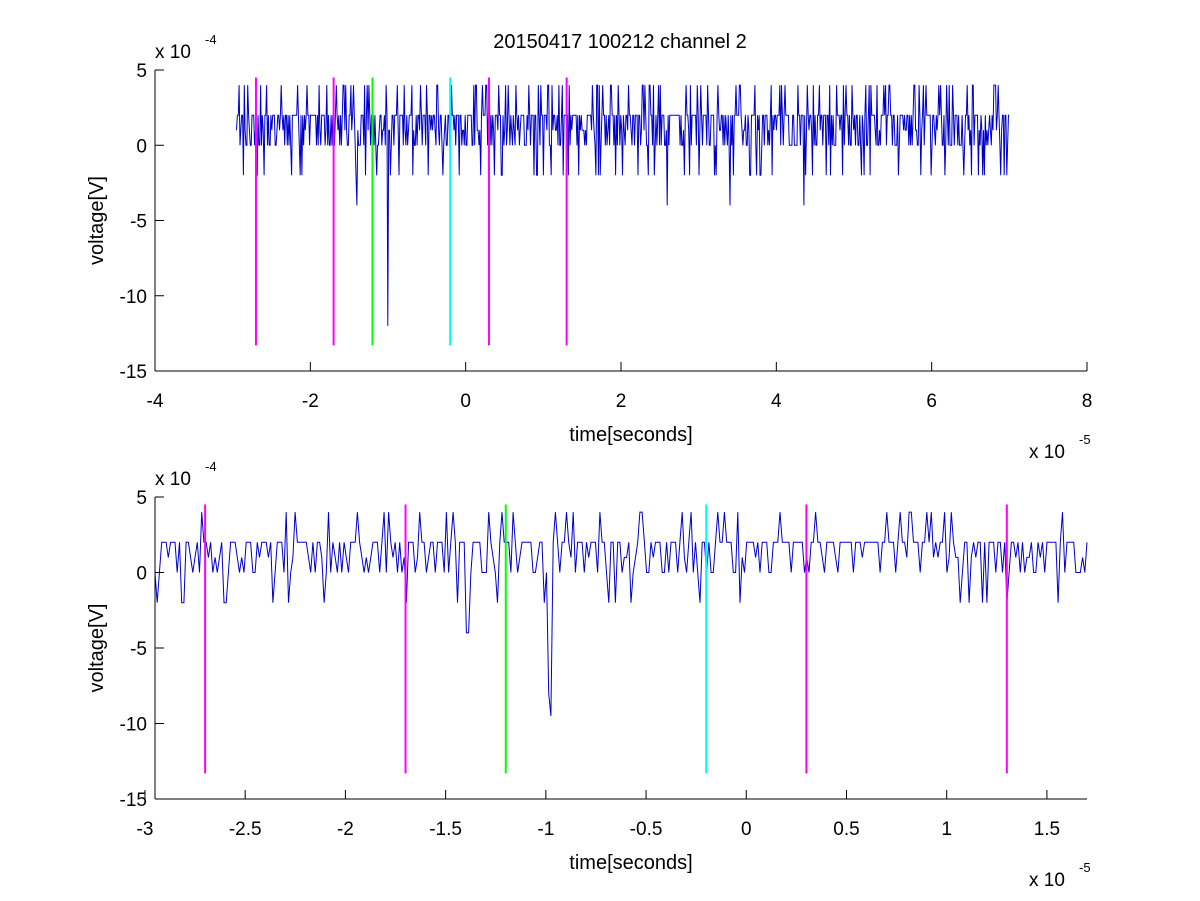 This screenshot has width=1200, height=901. I want to click on x-tick-label: -0.5, so click(646, 829).